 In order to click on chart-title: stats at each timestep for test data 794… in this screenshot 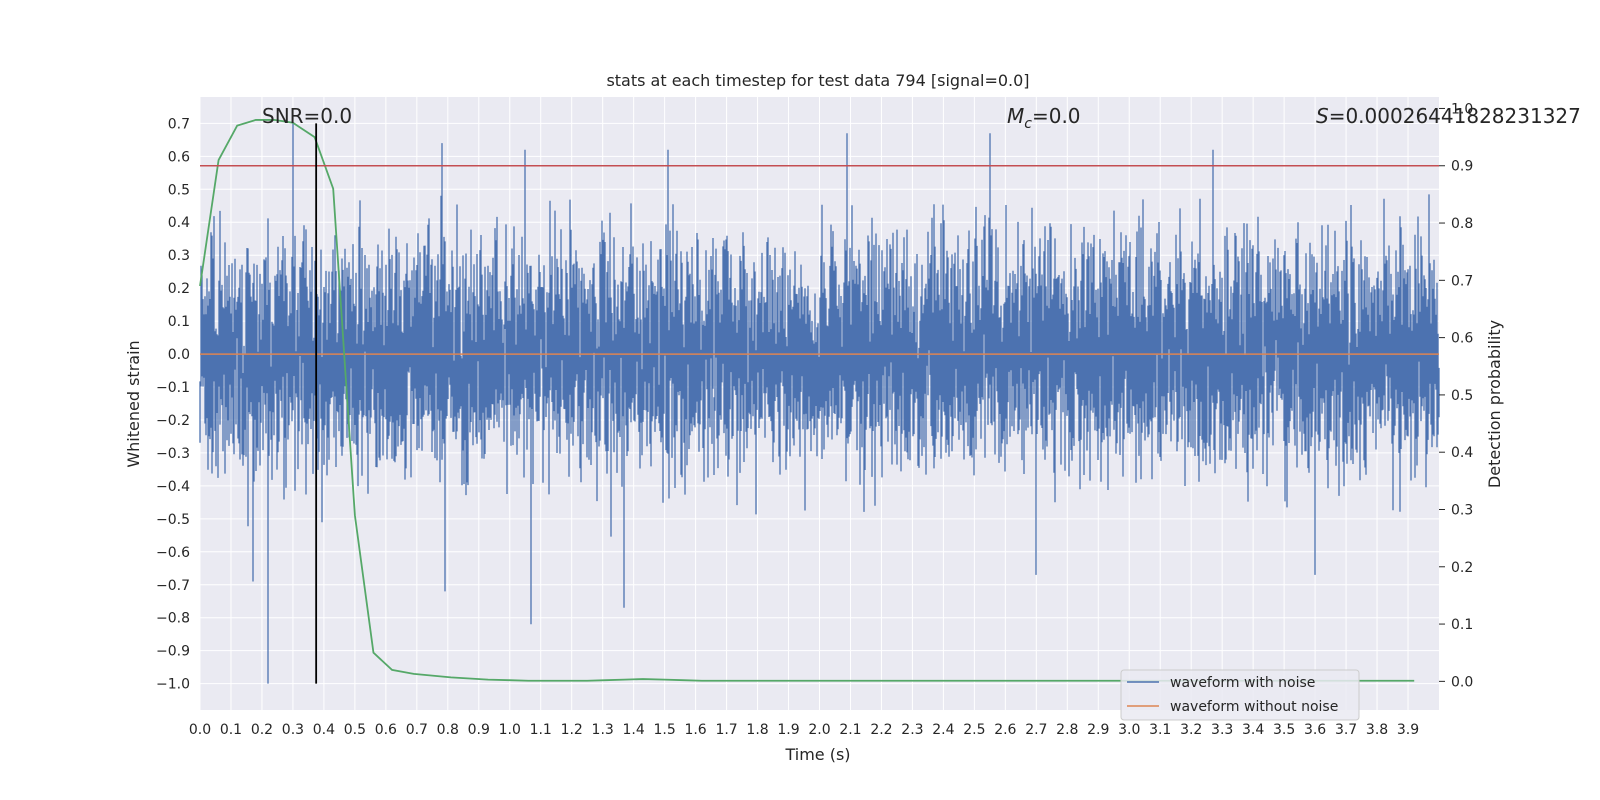, I will do `click(817, 80)`.